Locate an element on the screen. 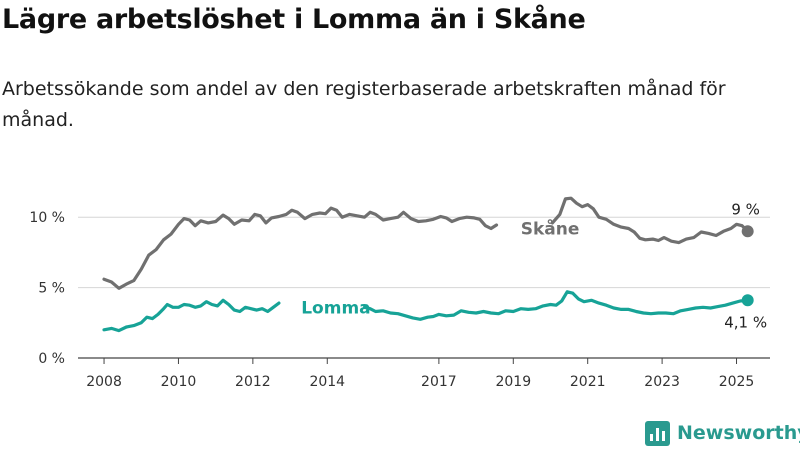 This screenshot has width=800, height=450. x-tick-label: 2010 is located at coordinates (179, 382).